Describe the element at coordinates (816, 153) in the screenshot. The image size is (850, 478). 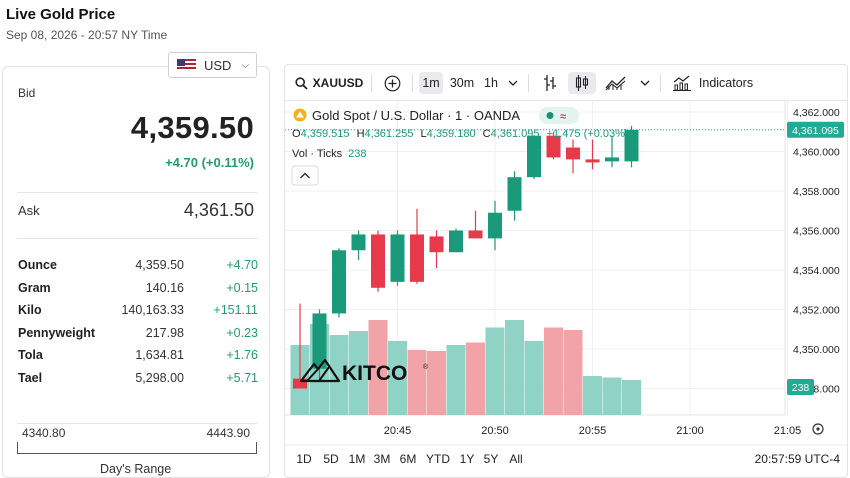
I see `price-tick-label: 4,360.000` at that location.